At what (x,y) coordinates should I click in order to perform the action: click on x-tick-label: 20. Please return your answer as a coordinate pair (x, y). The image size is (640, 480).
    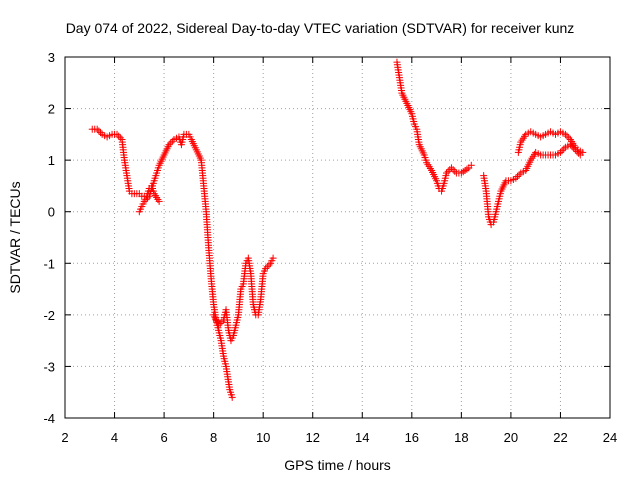
    Looking at the image, I should click on (511, 437).